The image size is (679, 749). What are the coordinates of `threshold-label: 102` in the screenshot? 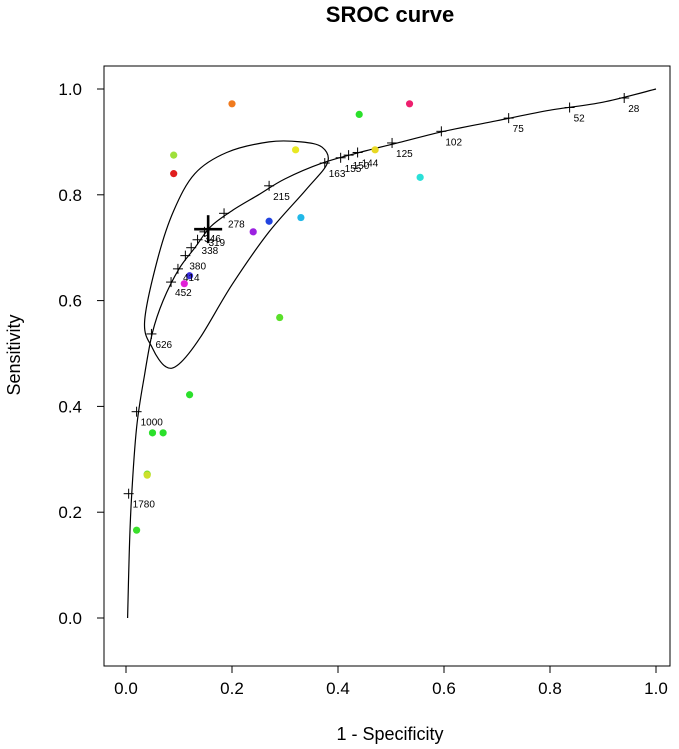 It's located at (453, 142).